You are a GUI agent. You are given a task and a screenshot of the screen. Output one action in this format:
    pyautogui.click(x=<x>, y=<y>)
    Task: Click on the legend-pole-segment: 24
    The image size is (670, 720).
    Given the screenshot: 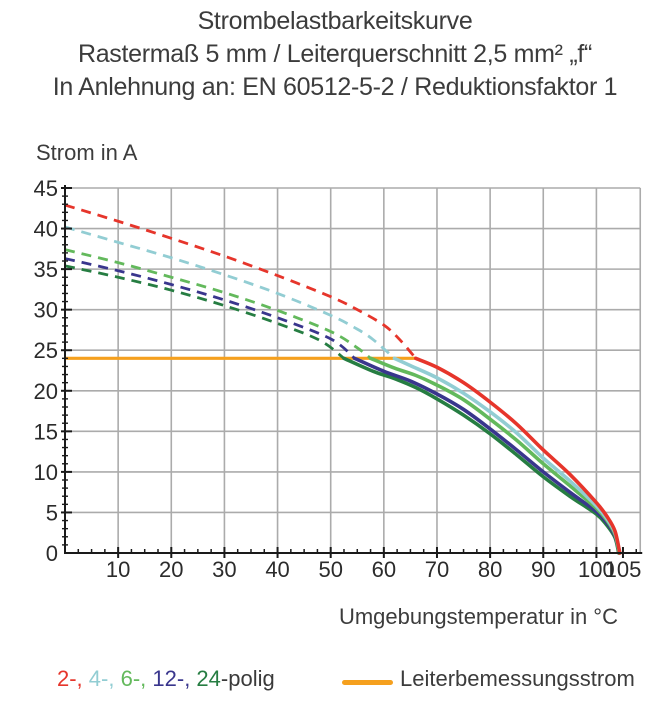 What is the action you would take?
    pyautogui.click(x=208, y=678)
    